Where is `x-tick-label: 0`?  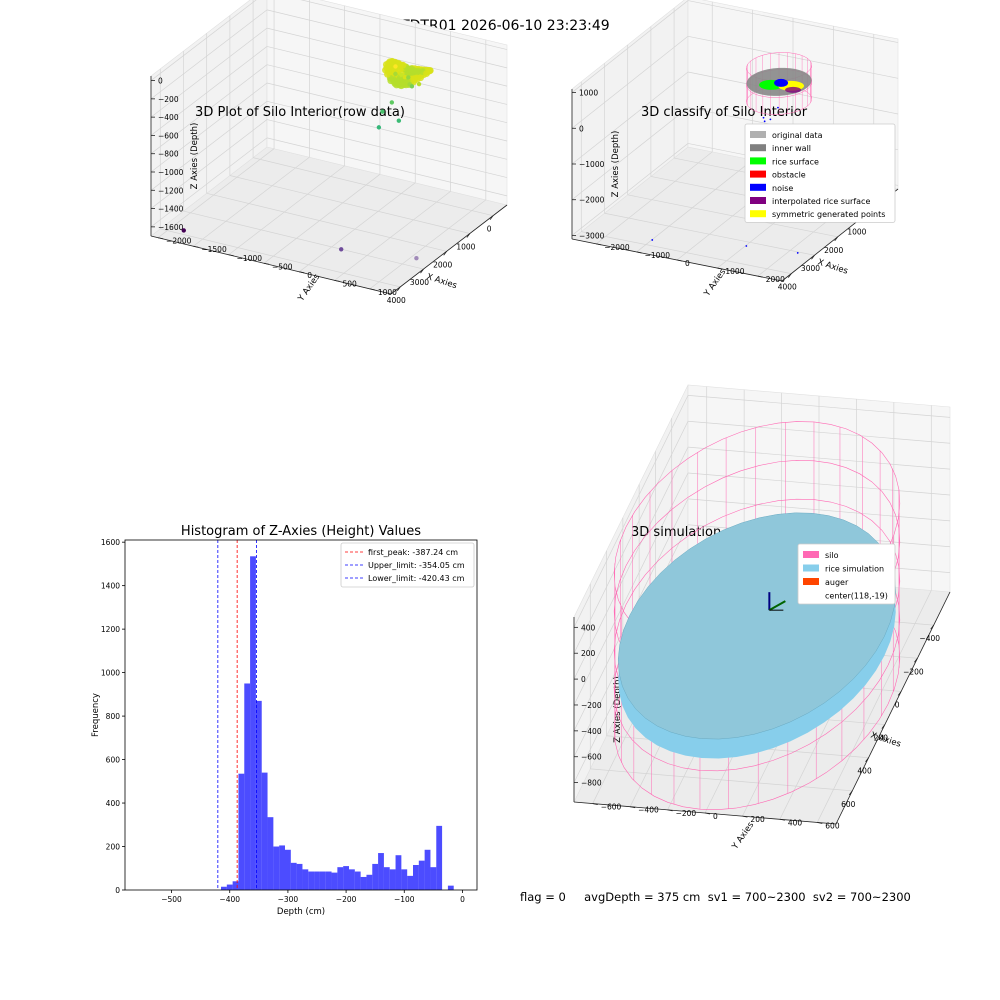 x-tick-label: 0 is located at coordinates (462, 899).